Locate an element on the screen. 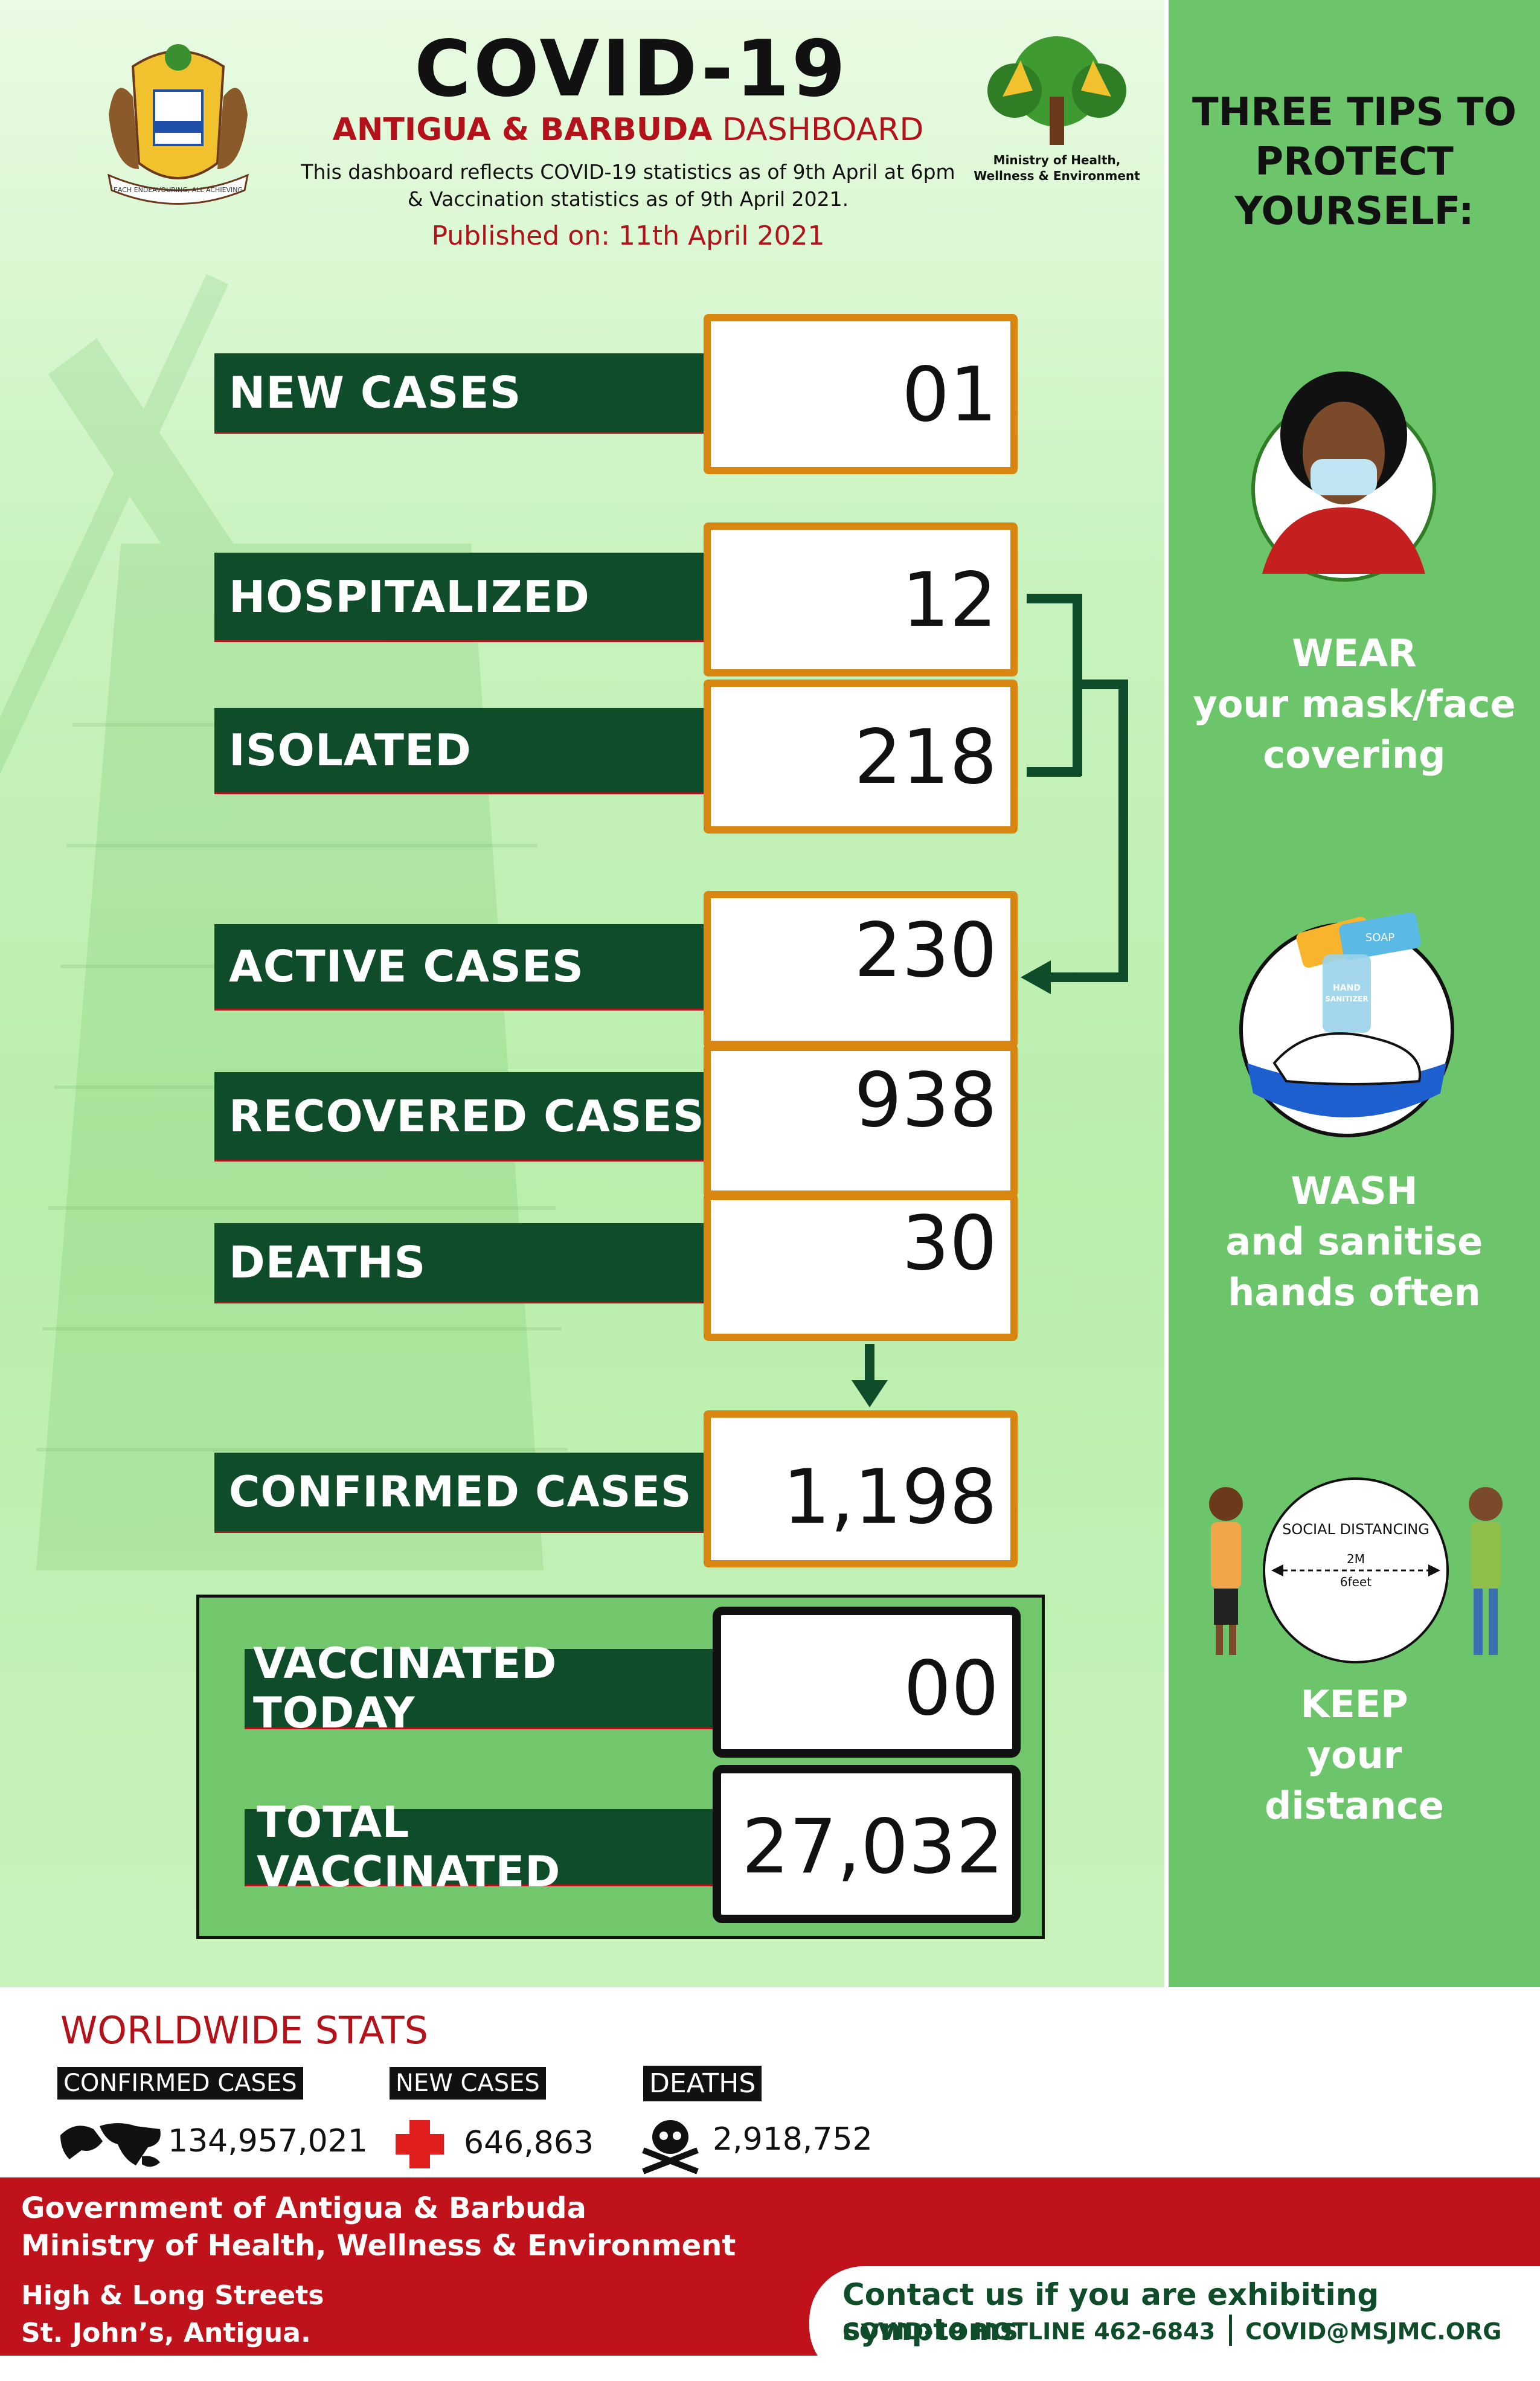 The width and height of the screenshot is (1540, 2381). page-title: COVID-19 is located at coordinates (631, 69).